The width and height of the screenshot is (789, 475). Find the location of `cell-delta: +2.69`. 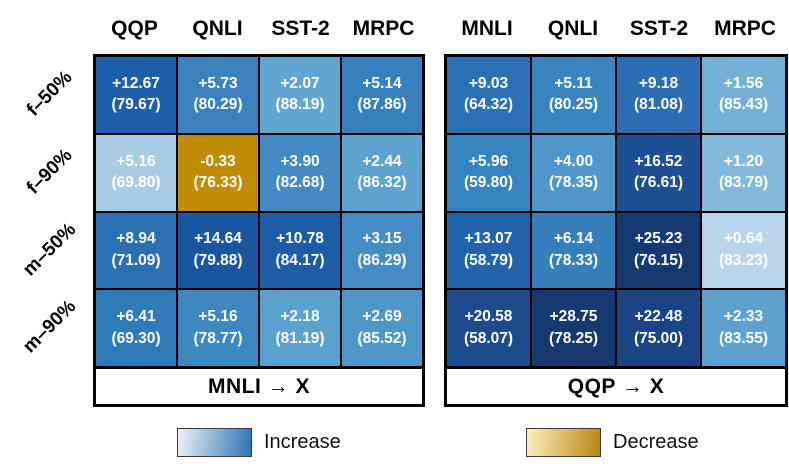

cell-delta: +2.69 is located at coordinates (382, 317).